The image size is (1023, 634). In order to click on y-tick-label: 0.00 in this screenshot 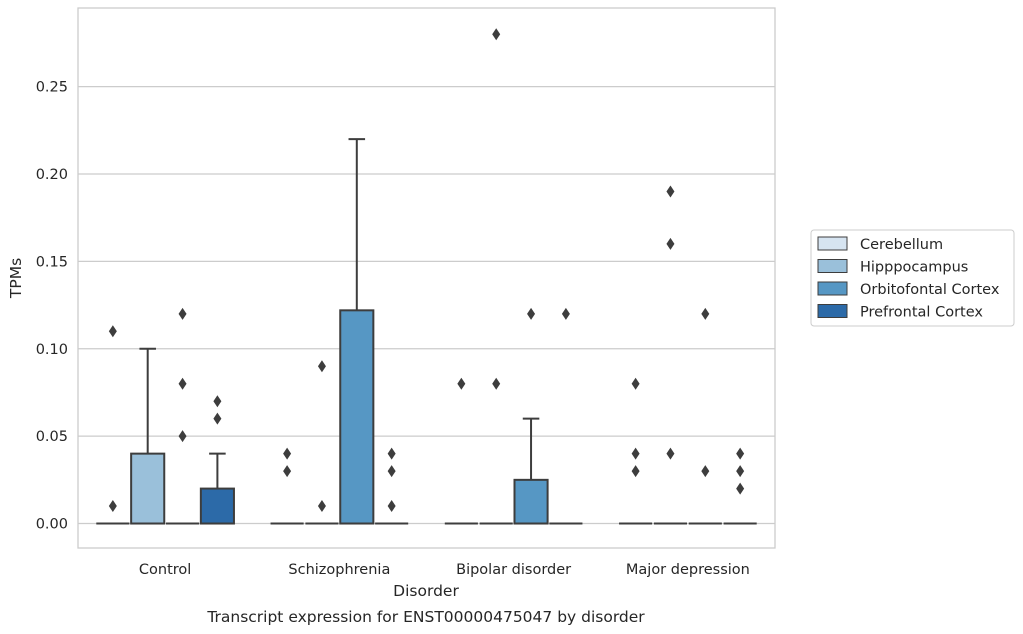, I will do `click(52, 525)`.